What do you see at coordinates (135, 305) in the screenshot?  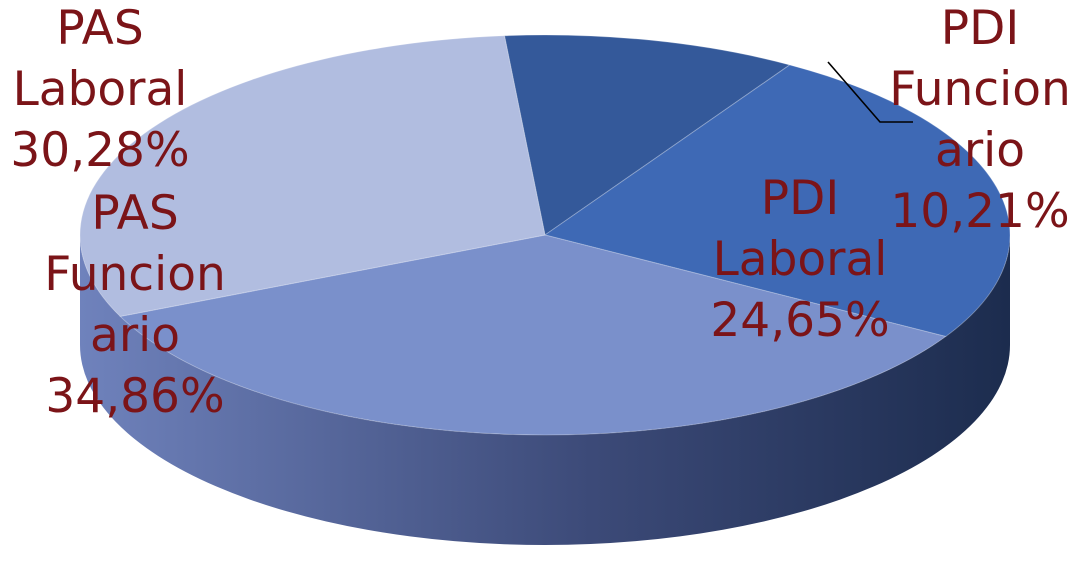 I see `slice-label-pas-funcionario: PAS Funcion ario 34,86%` at bounding box center [135, 305].